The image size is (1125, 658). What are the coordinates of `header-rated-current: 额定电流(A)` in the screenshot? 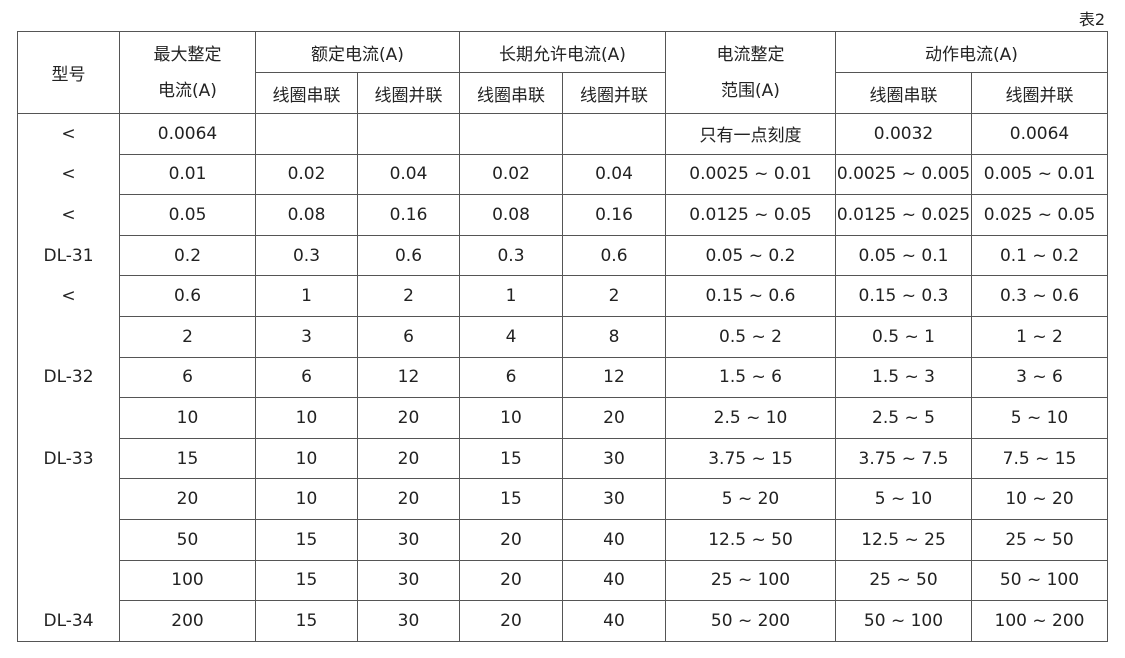 It's located at (357, 52).